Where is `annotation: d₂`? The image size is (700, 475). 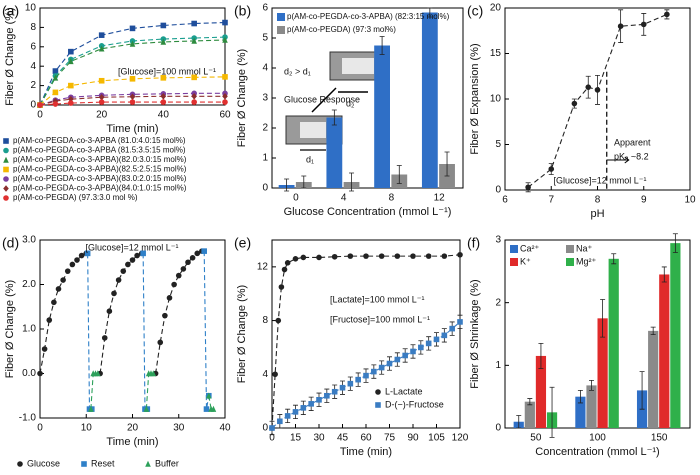 annotation: d₂ is located at coordinates (350, 103).